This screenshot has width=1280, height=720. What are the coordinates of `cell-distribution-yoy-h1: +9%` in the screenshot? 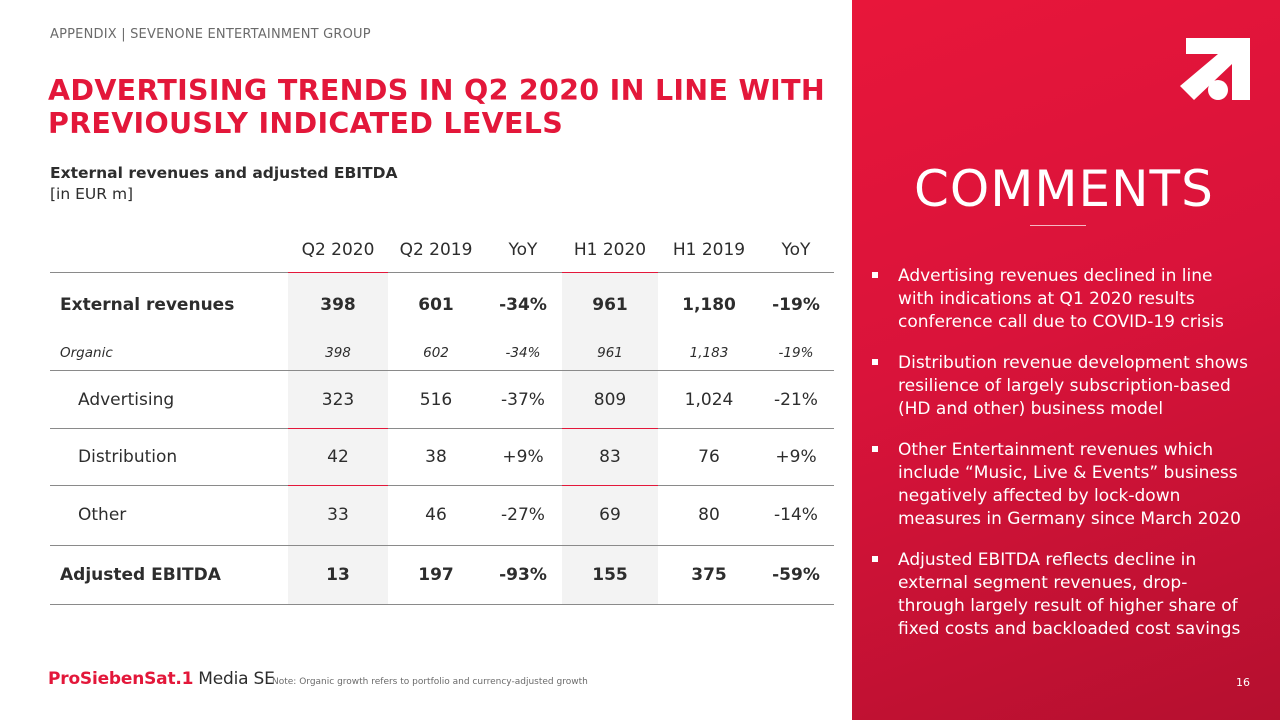 It's located at (796, 457).